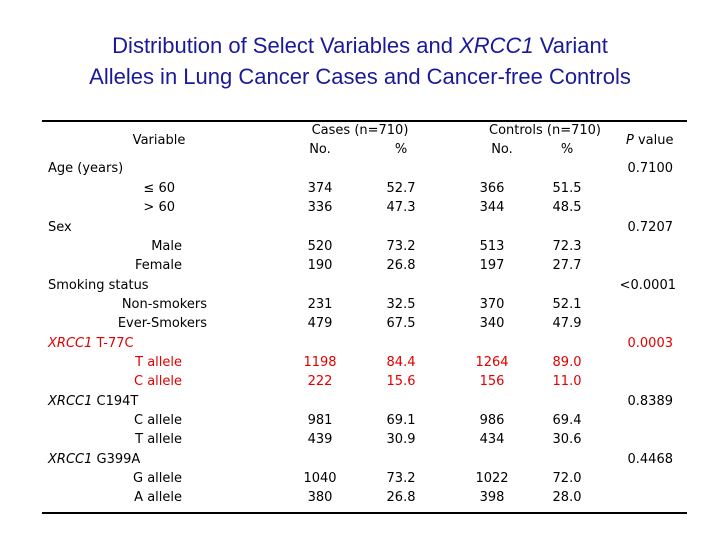 This screenshot has width=720, height=540. I want to click on cases-no: 231, so click(320, 304).